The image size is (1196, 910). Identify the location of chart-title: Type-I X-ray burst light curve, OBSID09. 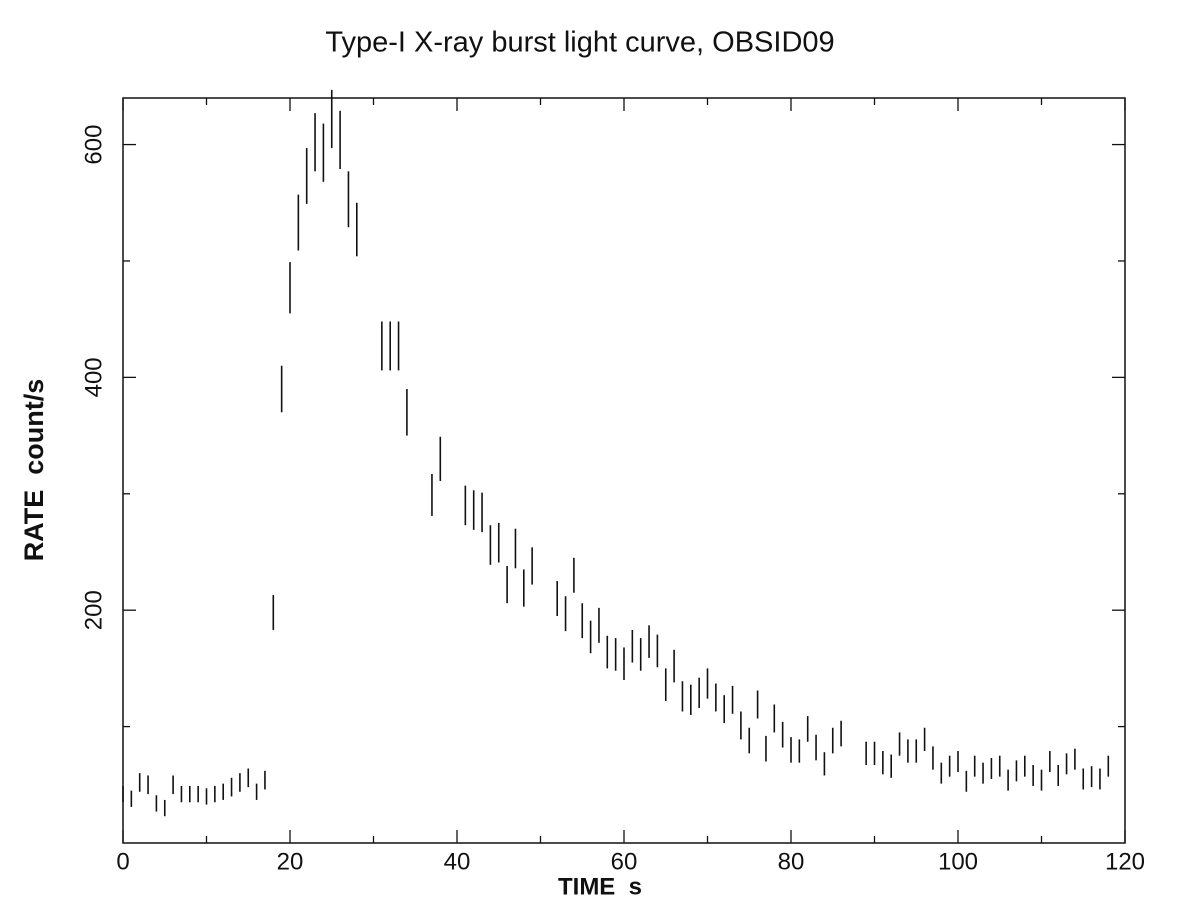
(579, 43).